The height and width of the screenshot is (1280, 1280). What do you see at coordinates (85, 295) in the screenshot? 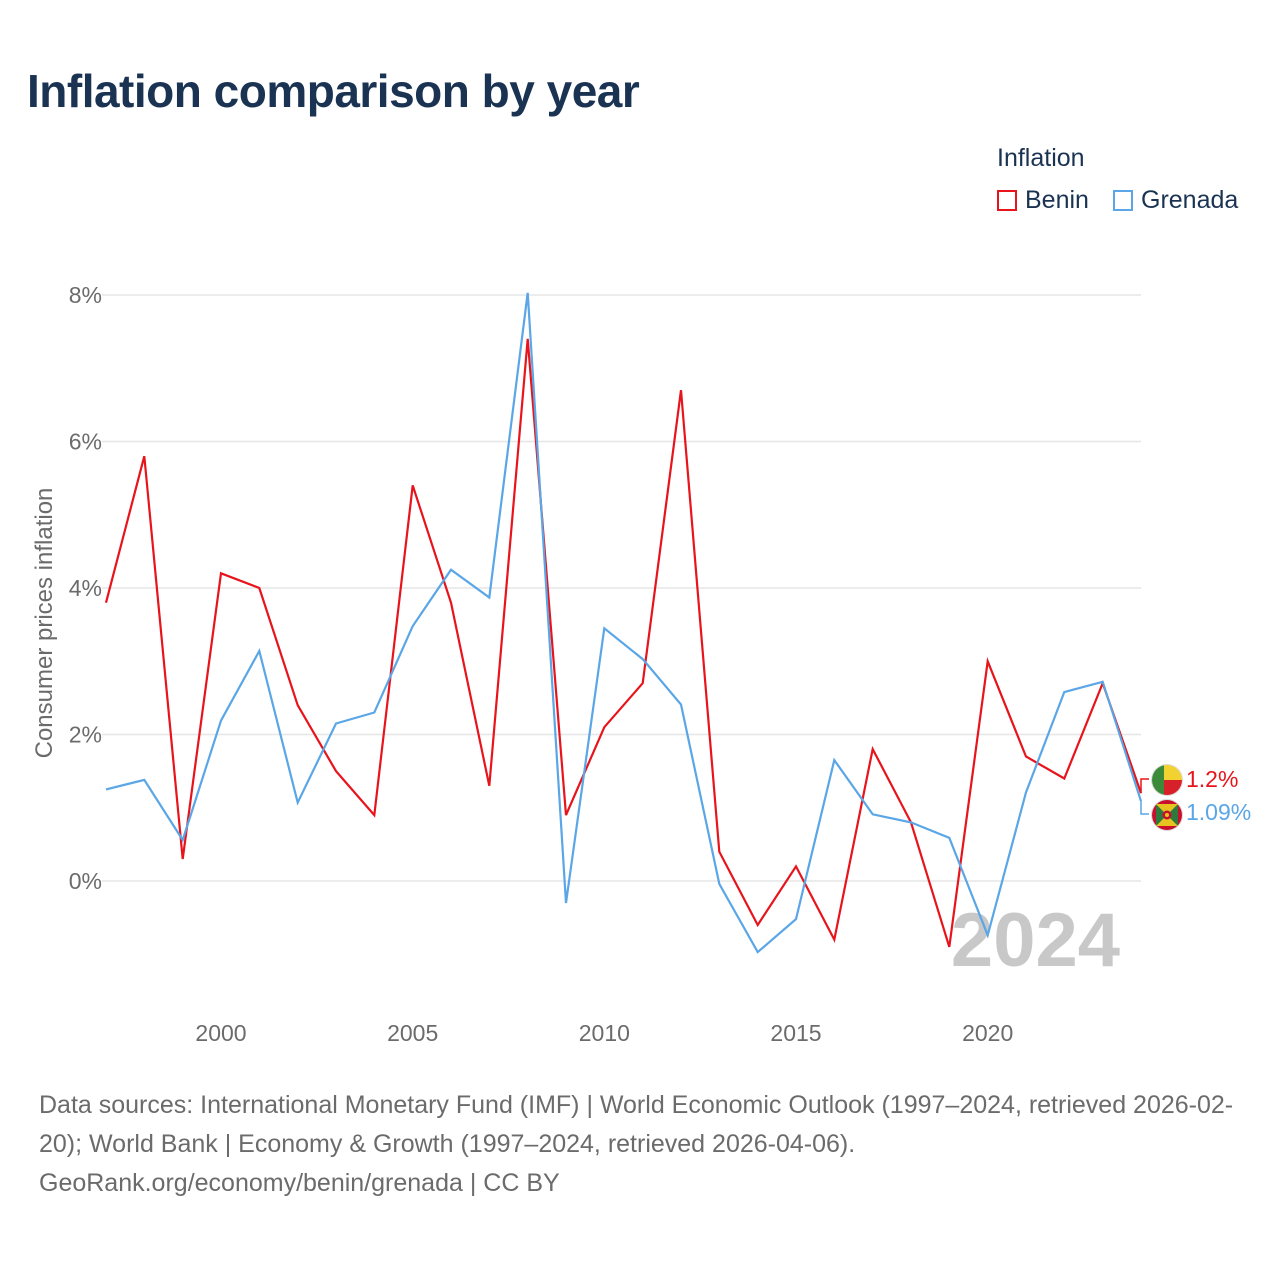
I see `y-tick-label: 8%` at bounding box center [85, 295].